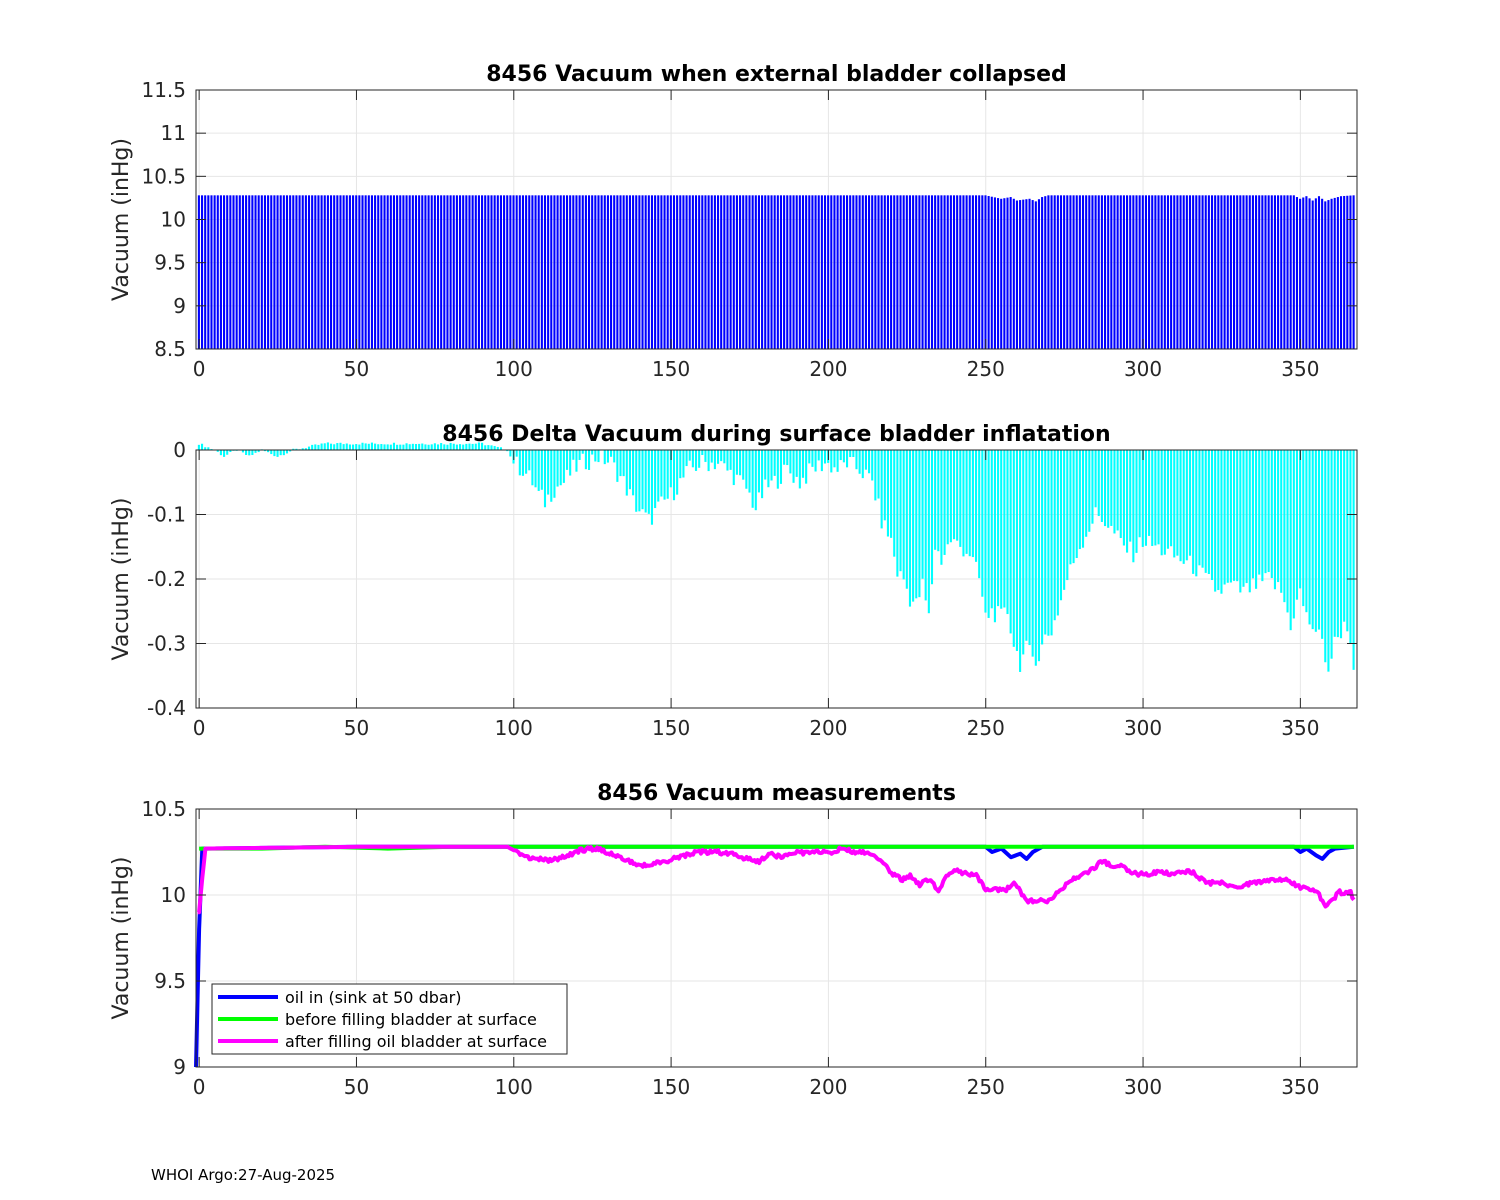 Image resolution: width=1500 pixels, height=1200 pixels. What do you see at coordinates (243, 1175) in the screenshot?
I see `footer-credit: WHOI Argo:27-Aug-2025` at bounding box center [243, 1175].